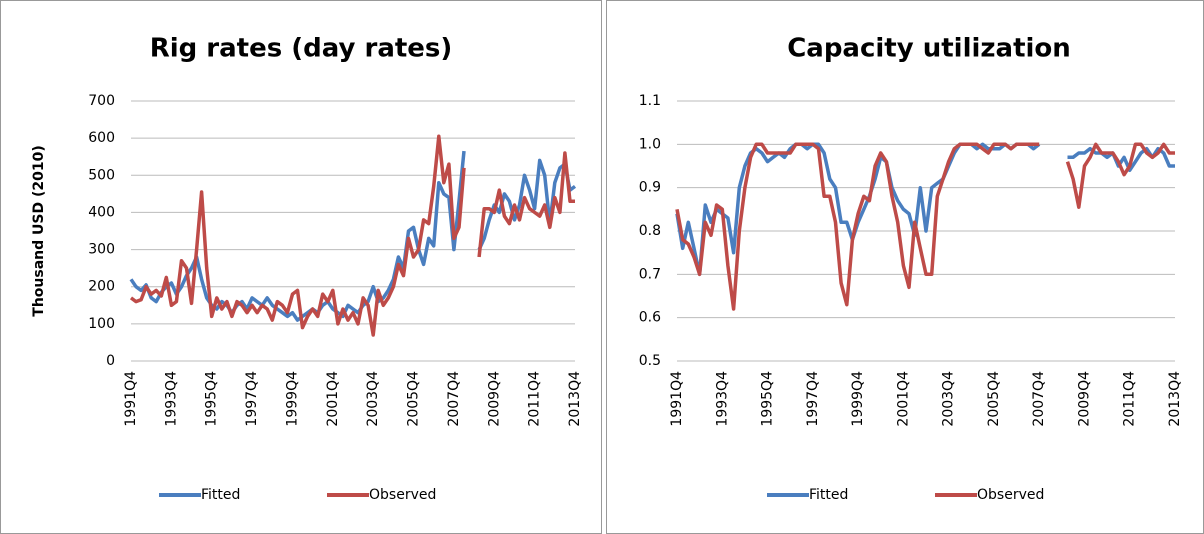  What do you see at coordinates (110, 361) in the screenshot?
I see `y-tick-label: 0` at bounding box center [110, 361].